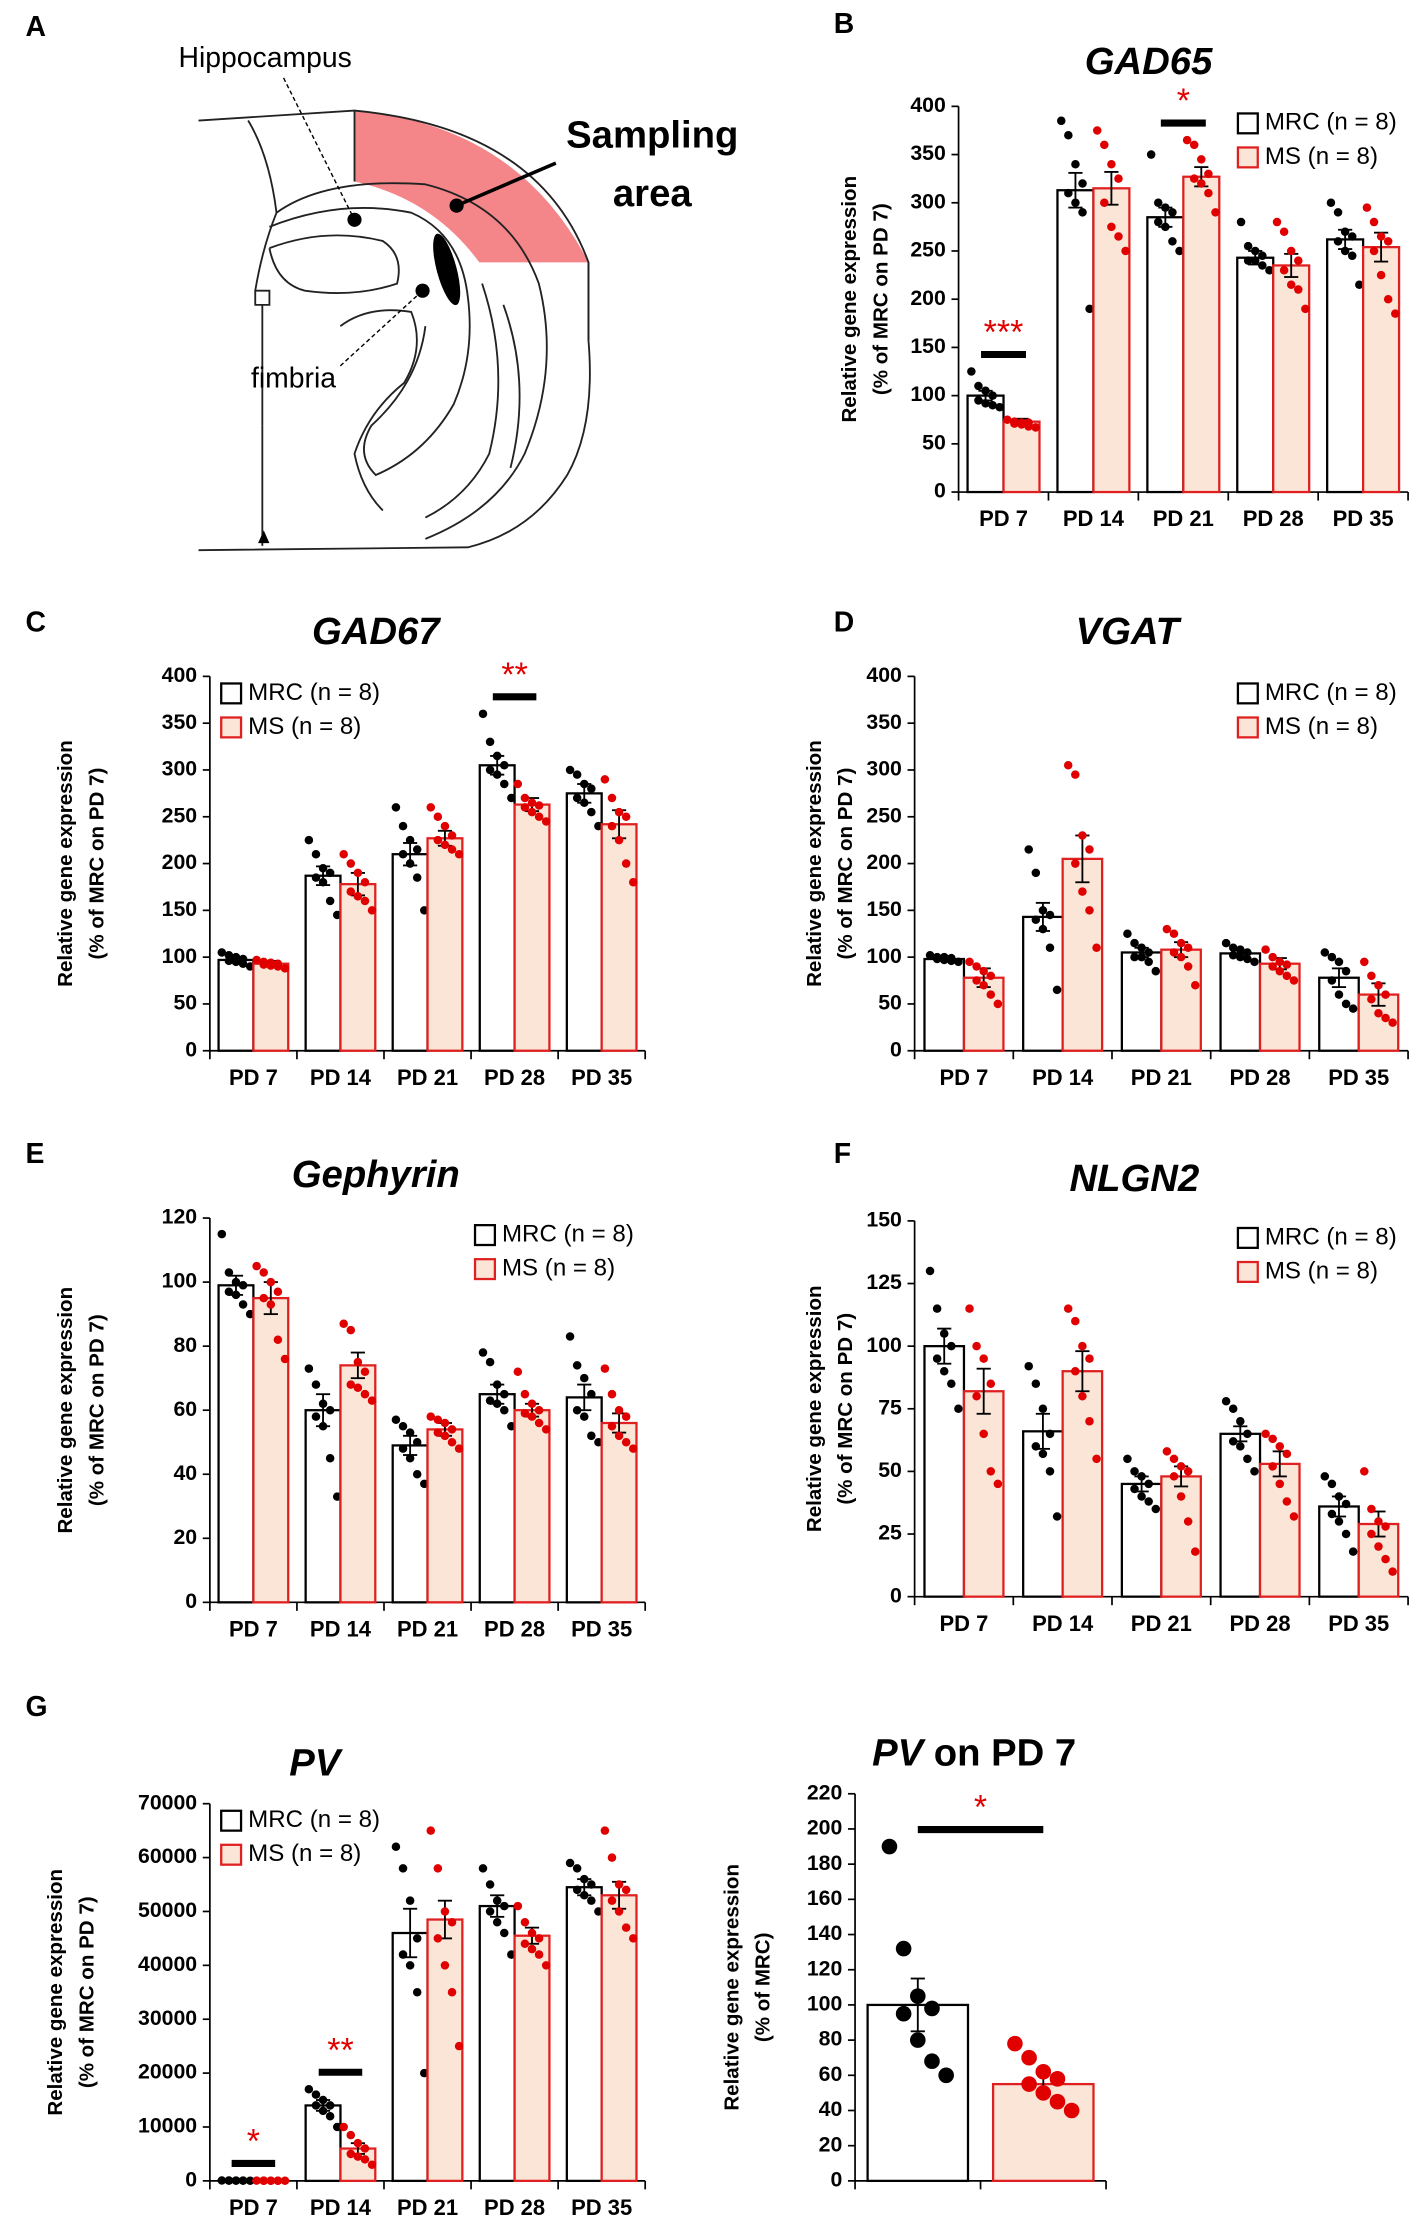 Image resolution: width=1418 pixels, height=2222 pixels. What do you see at coordinates (883, 722) in the screenshot?
I see `y-tick-label: 350` at bounding box center [883, 722].